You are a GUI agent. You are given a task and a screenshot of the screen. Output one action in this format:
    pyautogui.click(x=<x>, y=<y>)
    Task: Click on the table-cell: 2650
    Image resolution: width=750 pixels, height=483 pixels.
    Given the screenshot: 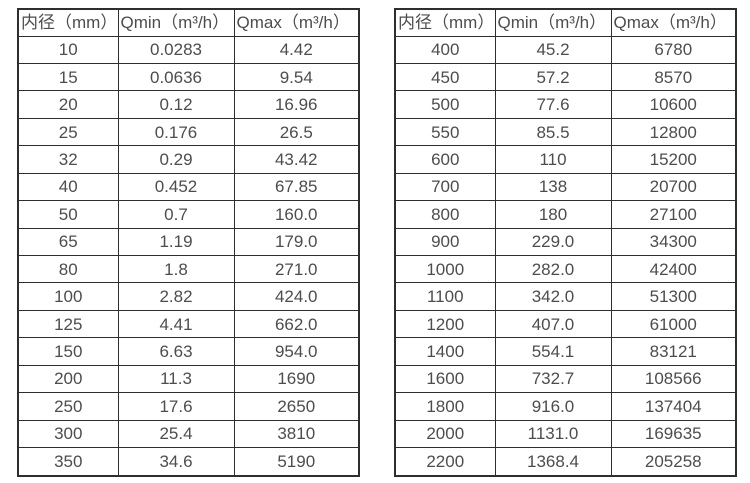 What is the action you would take?
    pyautogui.click(x=296, y=406)
    